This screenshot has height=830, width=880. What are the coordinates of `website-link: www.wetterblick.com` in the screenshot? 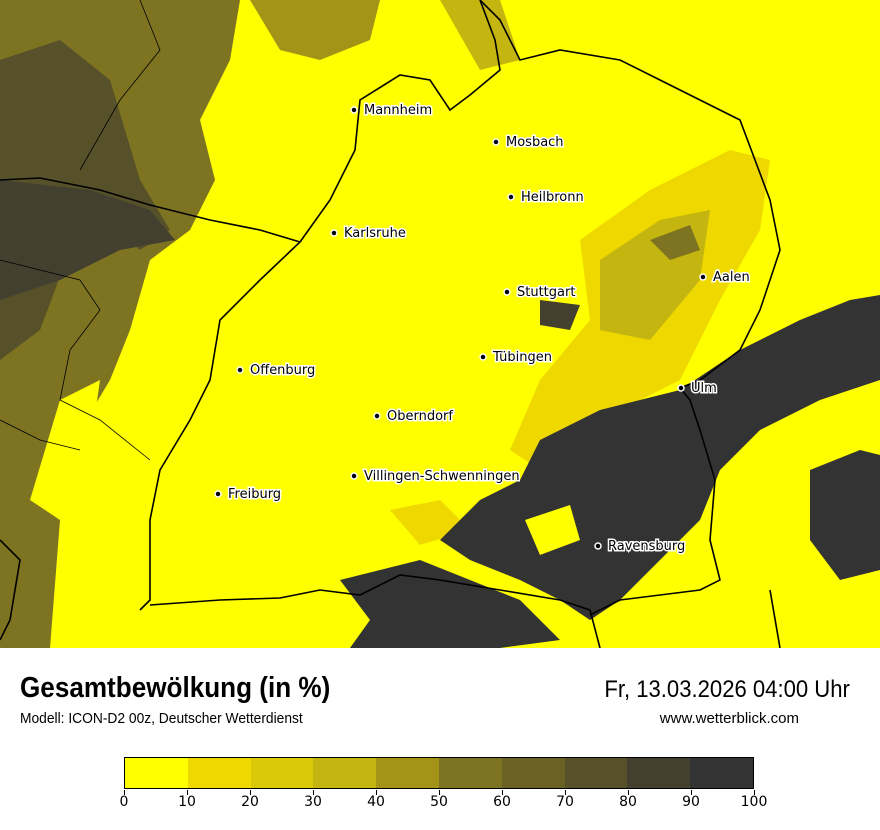 It's located at (729, 718).